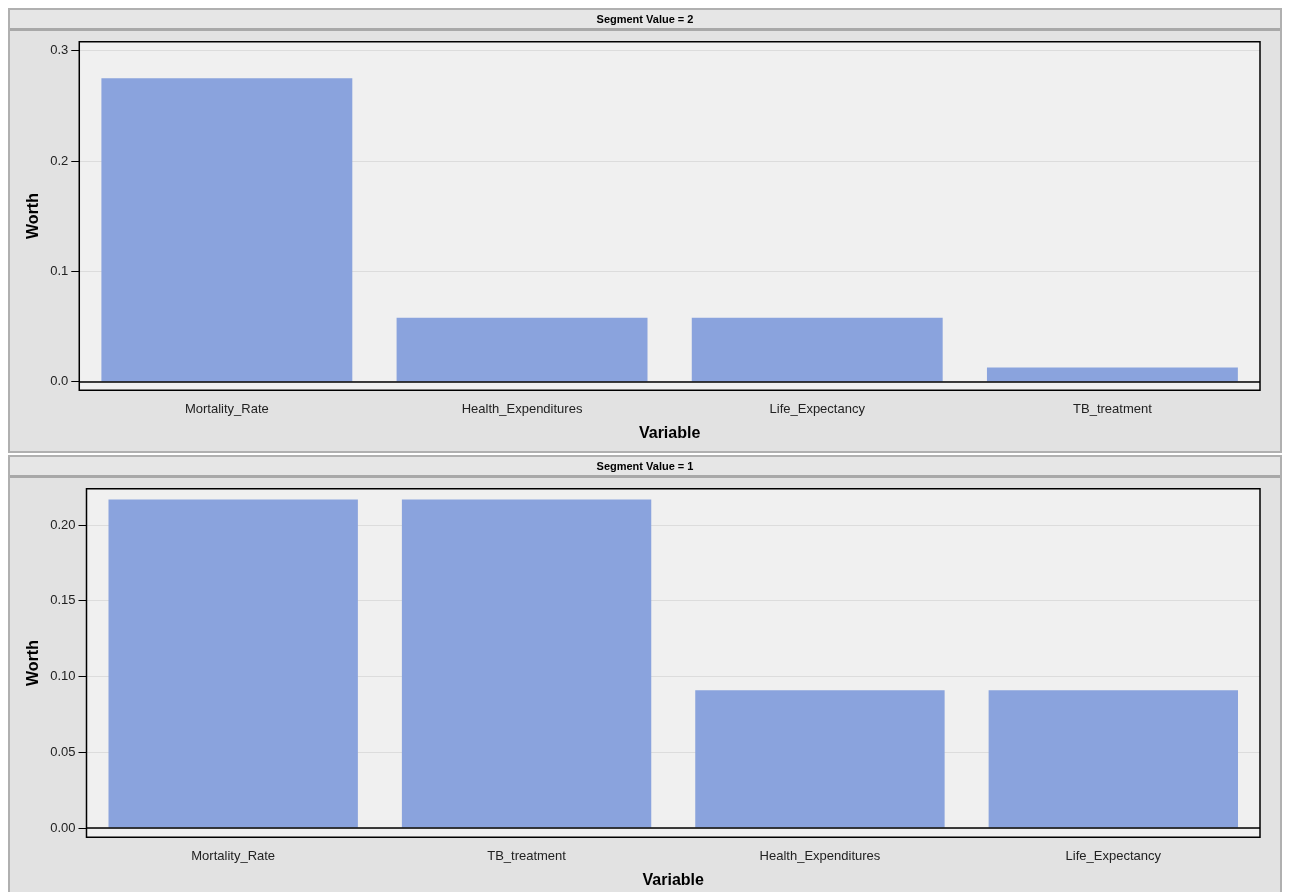 This screenshot has height=892, width=1293. What do you see at coordinates (645, 467) in the screenshot?
I see `chart-title: Segment Value = 1` at bounding box center [645, 467].